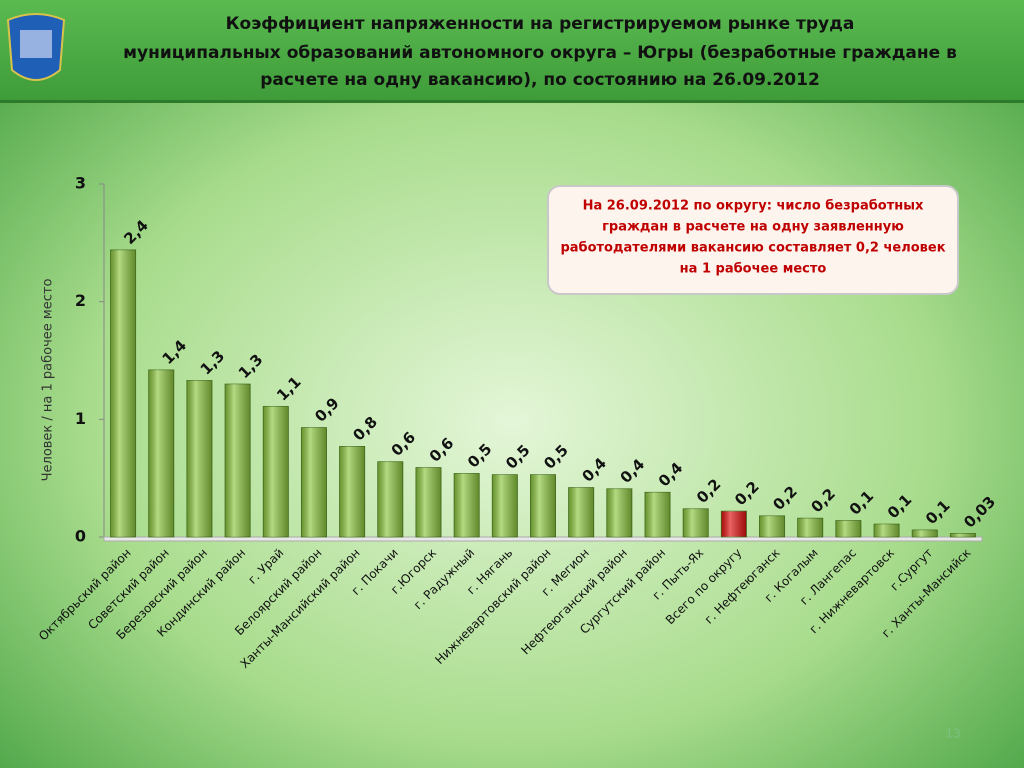 The image size is (1024, 772). Describe the element at coordinates (80, 536) in the screenshot. I see `y-tick-label: 0` at that location.